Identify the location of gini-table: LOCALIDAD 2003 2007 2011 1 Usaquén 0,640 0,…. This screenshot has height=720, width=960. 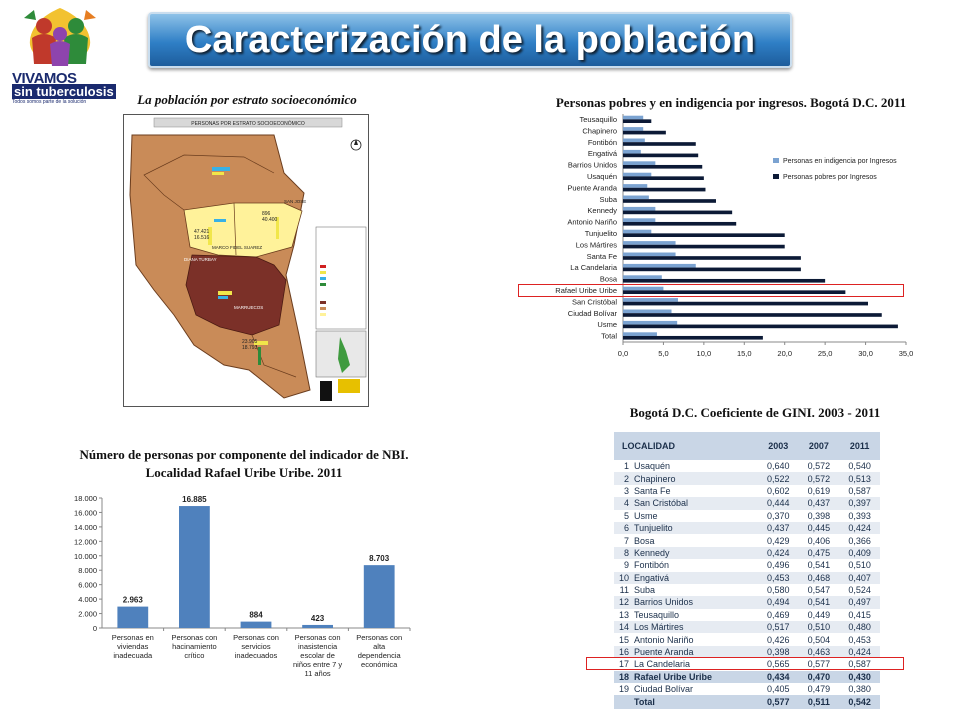
(747, 571).